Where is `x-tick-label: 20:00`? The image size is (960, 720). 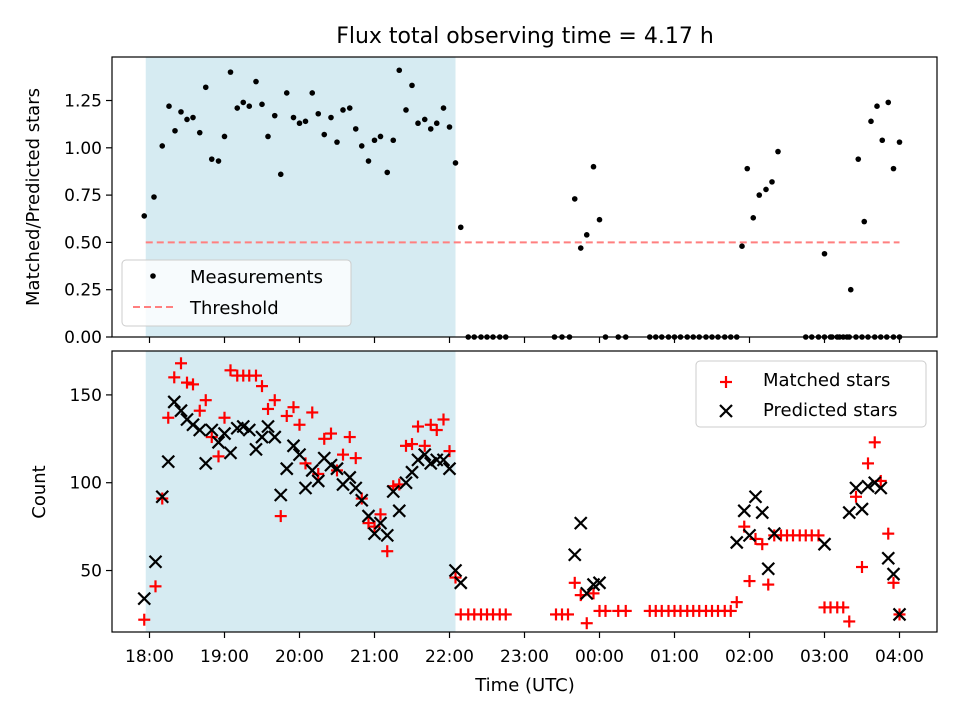 x-tick-label: 20:00 is located at coordinates (299, 657).